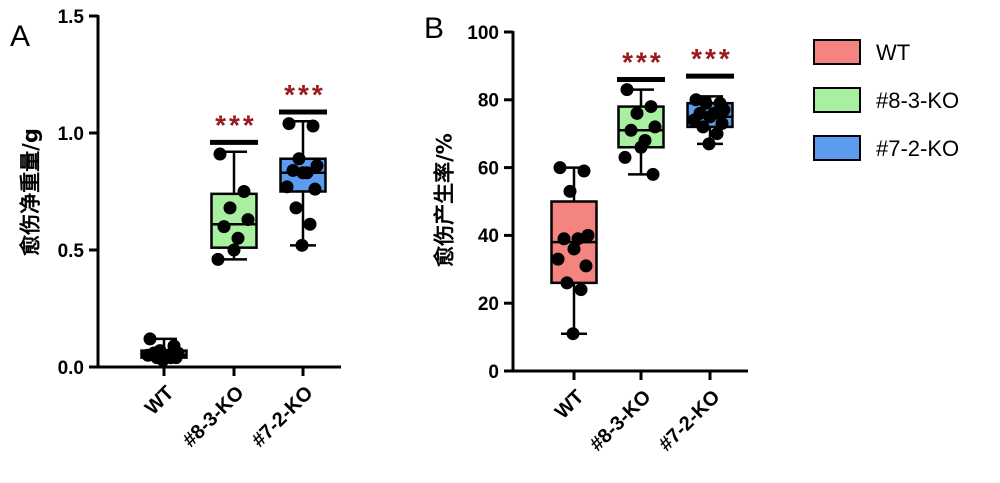 Image resolution: width=1000 pixels, height=483 pixels. Describe the element at coordinates (488, 236) in the screenshot. I see `y-tick-label: 40` at that location.